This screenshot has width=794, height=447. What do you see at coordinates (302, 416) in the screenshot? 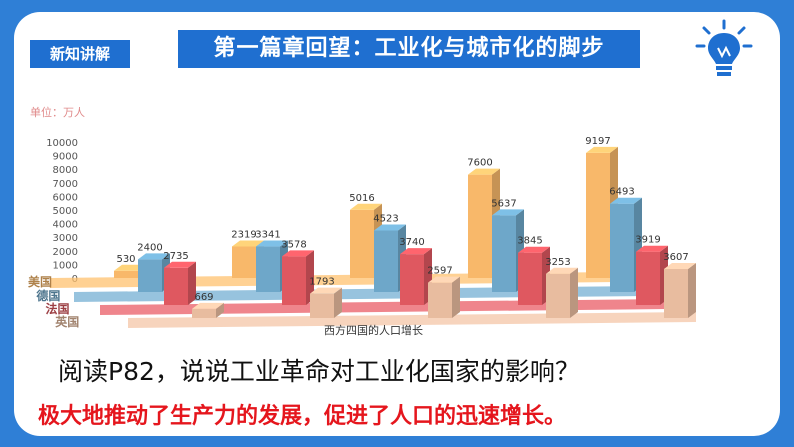
I see `answer-text: 极大地推动了生产力的发展，促进了人口的迅速增长。` at bounding box center [302, 416].